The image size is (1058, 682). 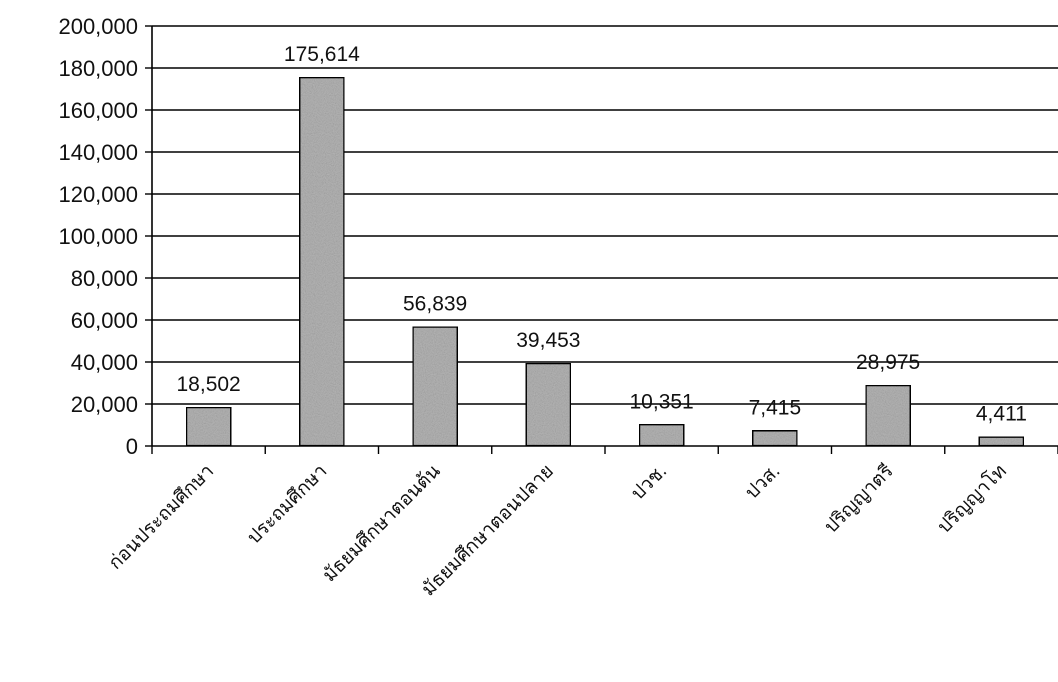 I want to click on data-label: 18,502, so click(x=209, y=384).